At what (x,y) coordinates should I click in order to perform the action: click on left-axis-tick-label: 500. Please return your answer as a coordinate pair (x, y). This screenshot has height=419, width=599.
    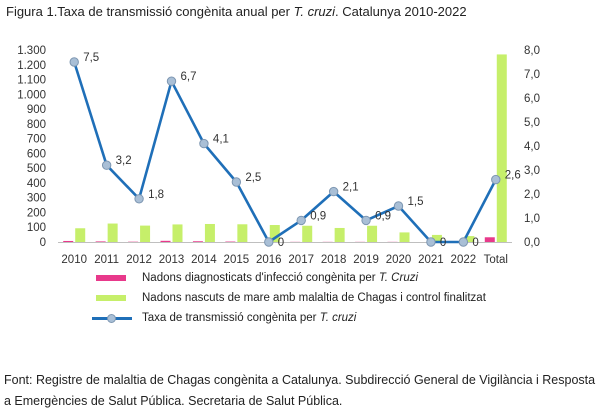
    Looking at the image, I should click on (36, 169).